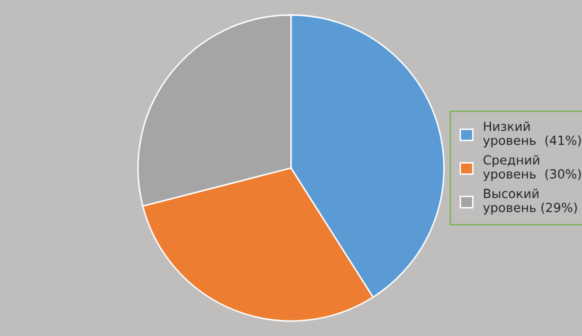  What do you see at coordinates (532, 134) in the screenshot?
I see `legend-label: Низкий уровень (41%)` at bounding box center [532, 134].